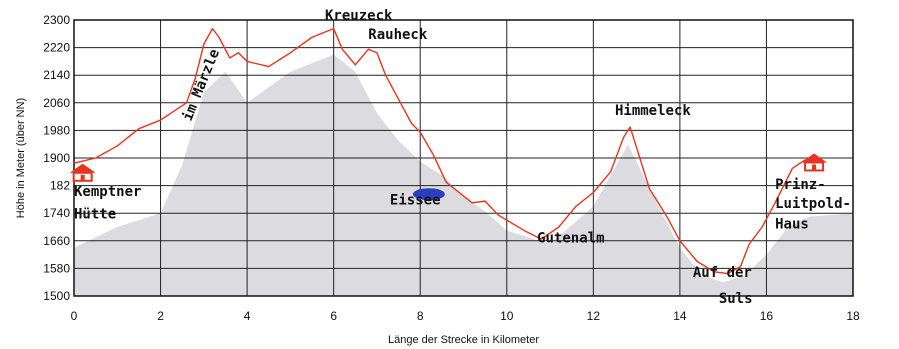  What do you see at coordinates (853, 316) in the screenshot?
I see `x-tick-label: 18` at bounding box center [853, 316].